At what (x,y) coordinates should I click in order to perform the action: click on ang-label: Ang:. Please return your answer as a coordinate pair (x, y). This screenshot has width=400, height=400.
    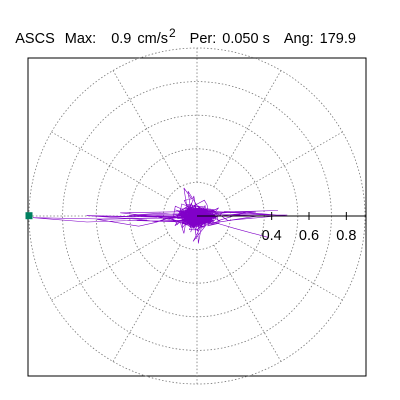
    Looking at the image, I should click on (298, 39).